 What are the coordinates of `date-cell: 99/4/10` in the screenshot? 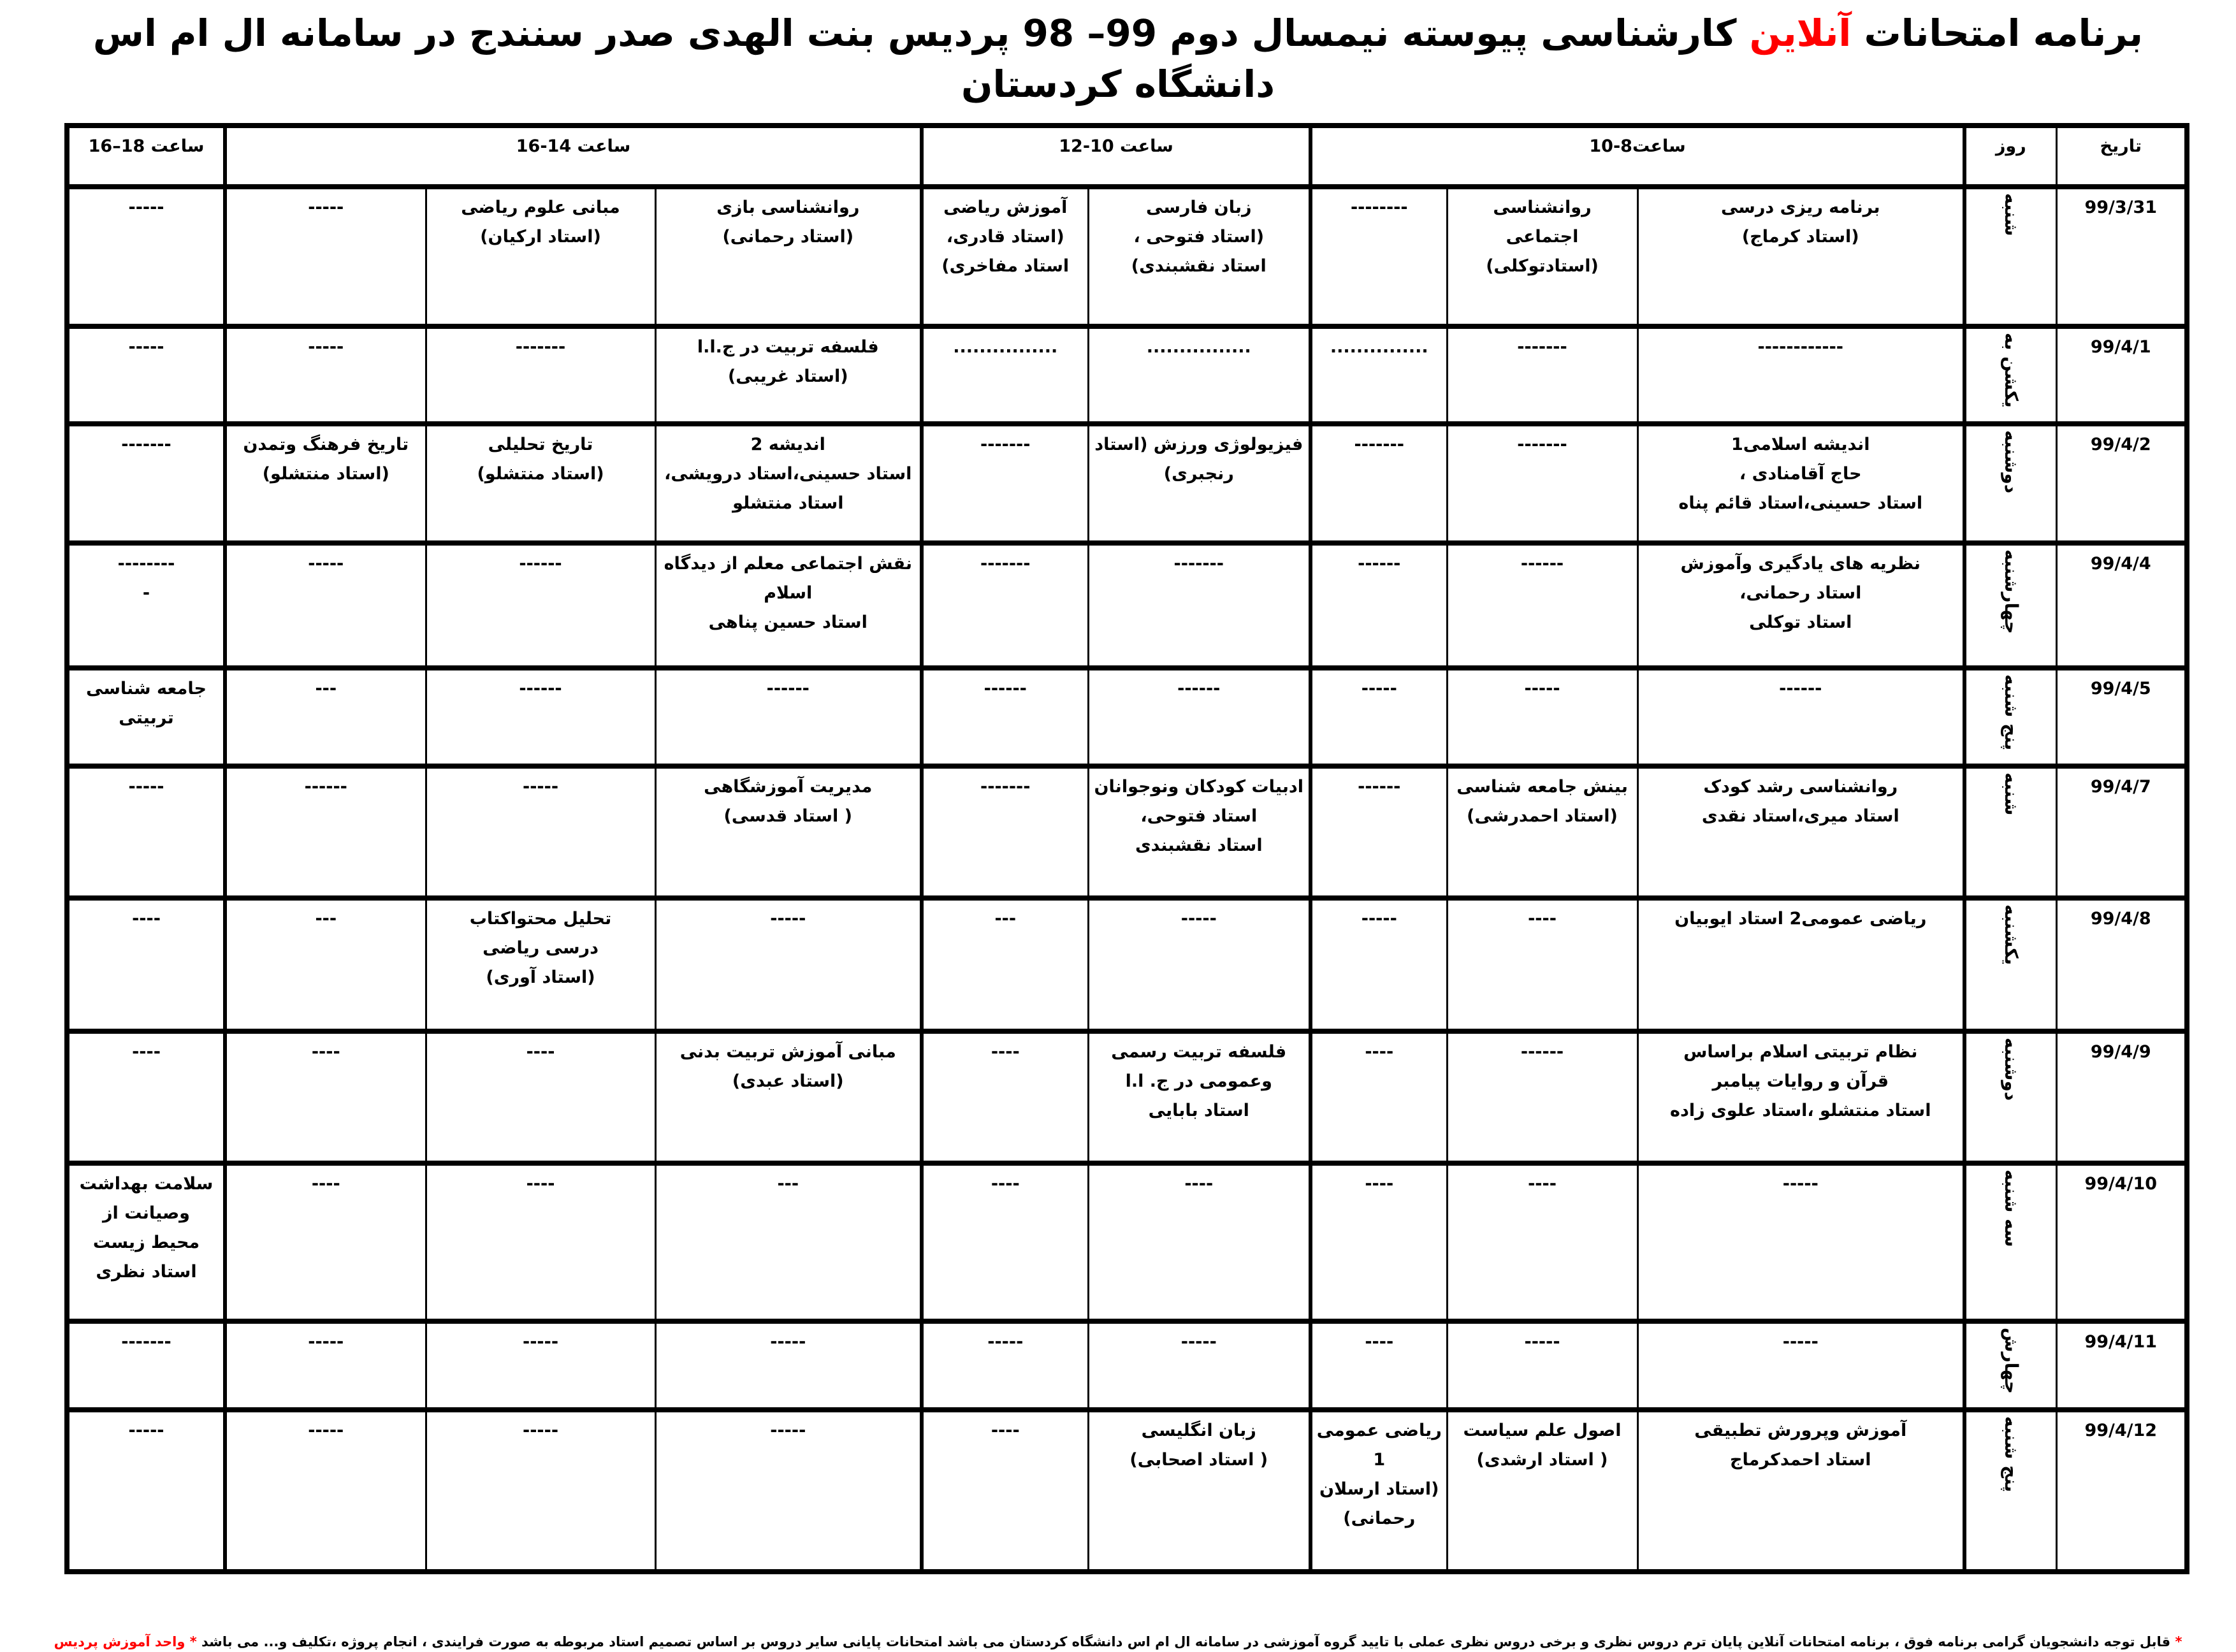 It's located at (2122, 1242).